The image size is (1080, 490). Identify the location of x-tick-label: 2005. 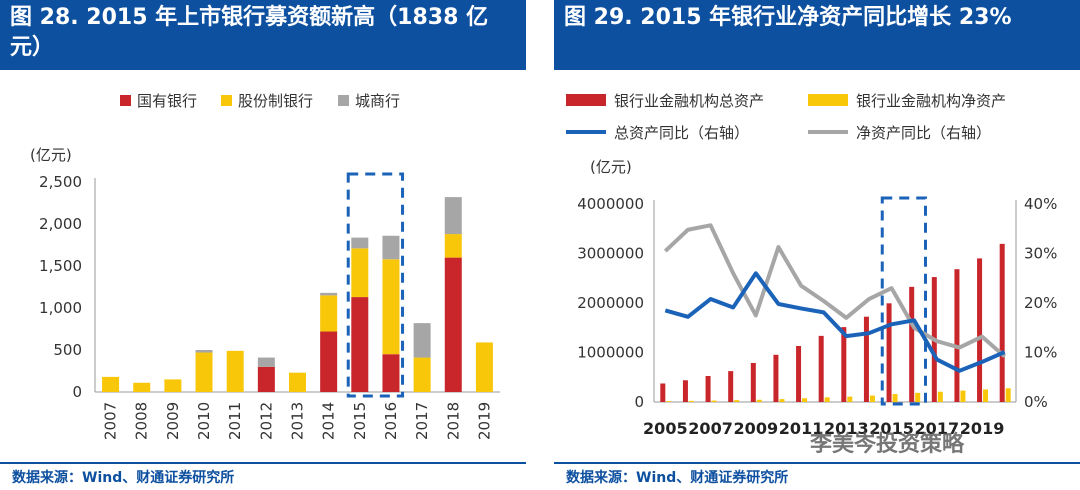
(665, 428).